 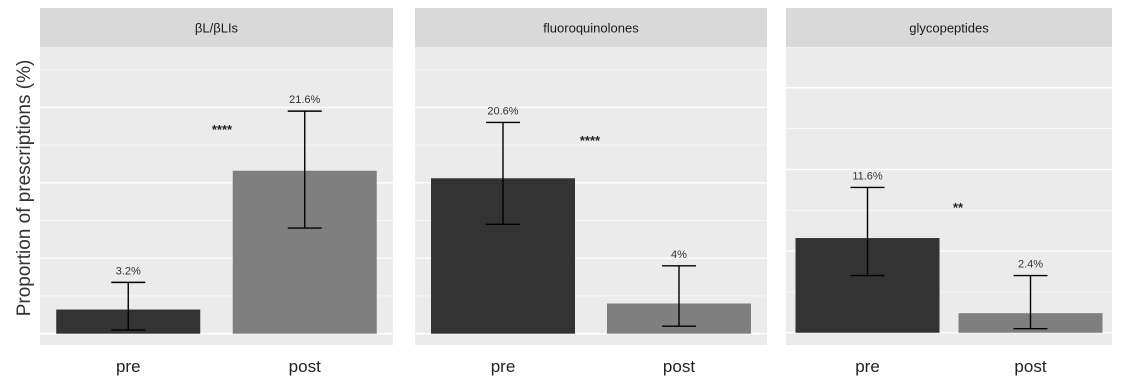 I want to click on data-label: 11.6%, so click(x=867, y=176).